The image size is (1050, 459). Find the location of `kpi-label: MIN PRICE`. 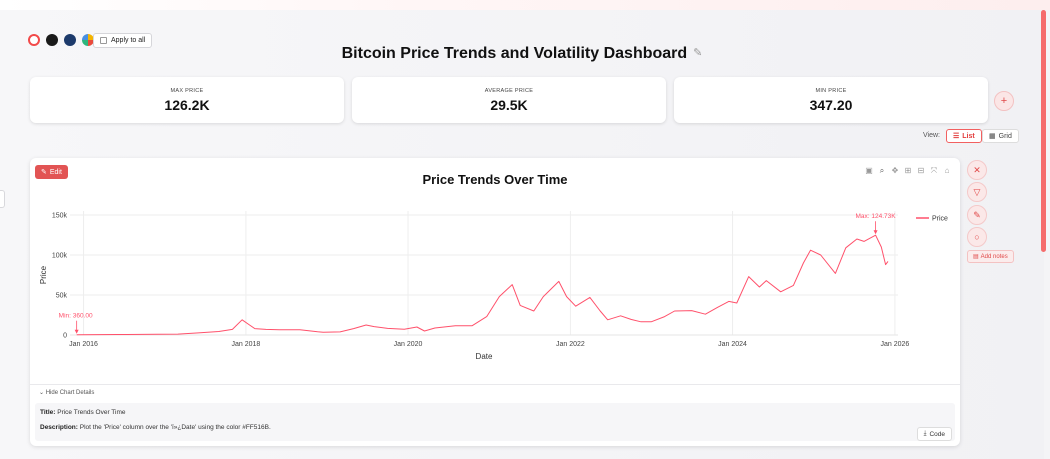

kpi-label: MIN PRICE is located at coordinates (831, 91).